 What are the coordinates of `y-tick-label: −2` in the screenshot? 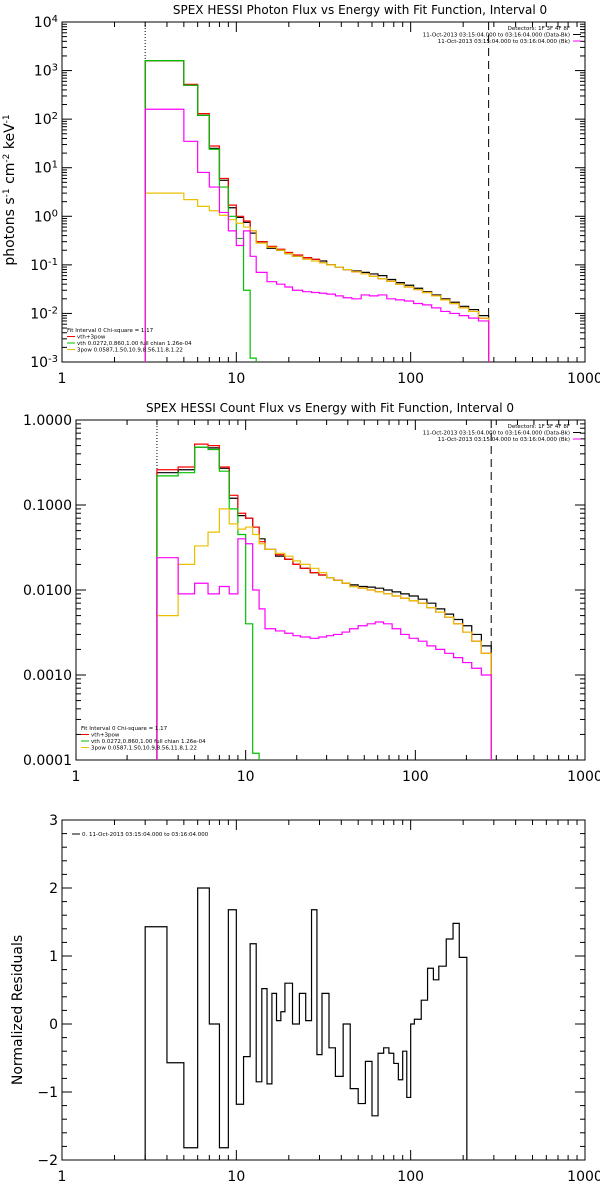 It's located at (47, 1161).